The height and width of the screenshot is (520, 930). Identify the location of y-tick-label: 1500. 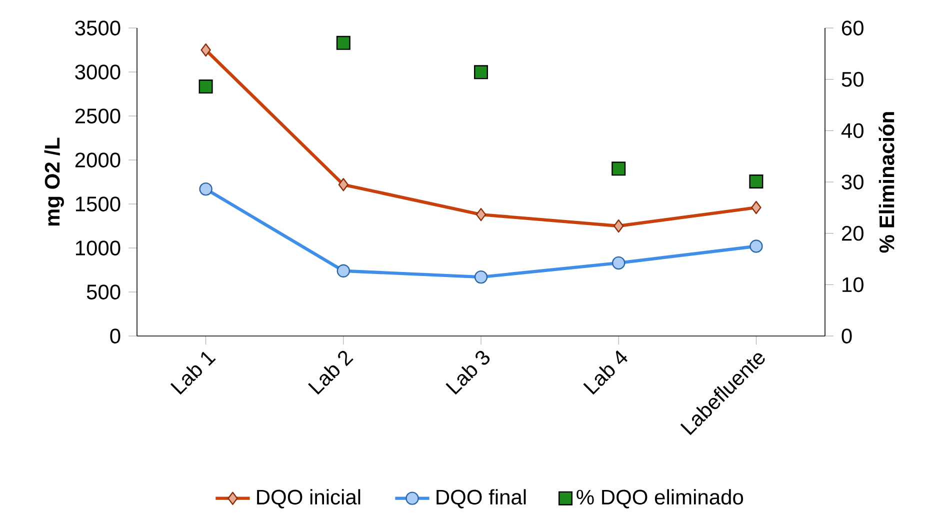
(98, 204).